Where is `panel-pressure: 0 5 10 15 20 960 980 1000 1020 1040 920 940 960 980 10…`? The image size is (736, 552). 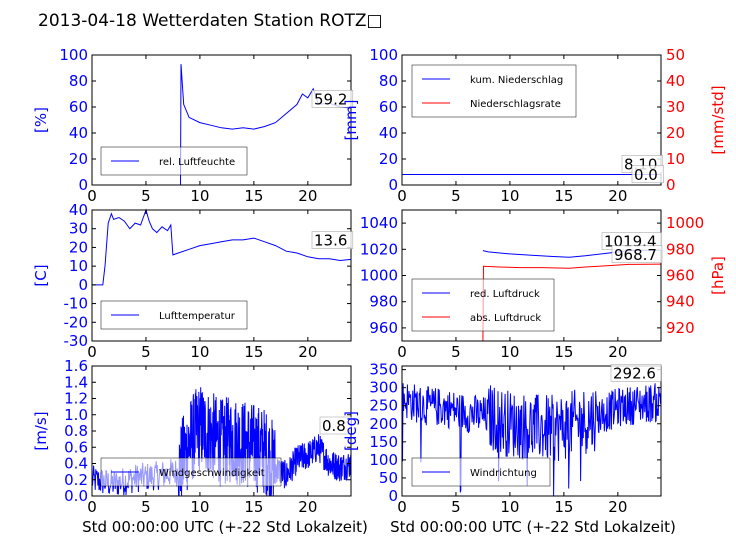 panel-pressure: 0 5 10 15 20 960 980 1000 1020 1040 920 940 960 980 10… is located at coordinates (543, 285).